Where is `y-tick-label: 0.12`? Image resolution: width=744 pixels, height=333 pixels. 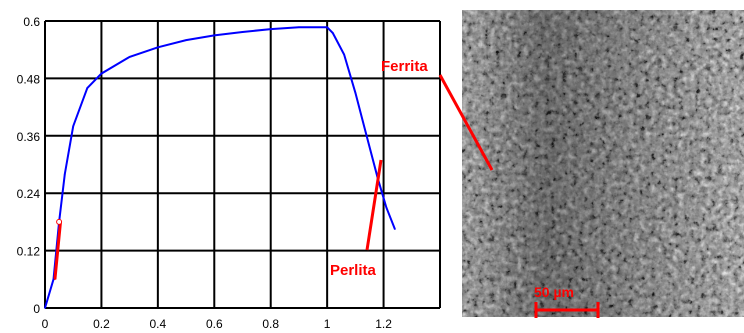
y-tick-label: 0.12 is located at coordinates (29, 252).